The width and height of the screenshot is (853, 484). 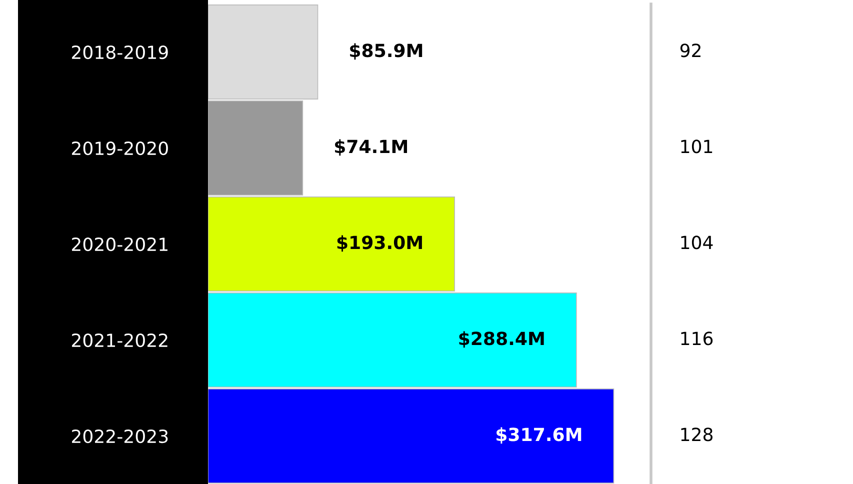 What do you see at coordinates (539, 435) in the screenshot?
I see `data-label: $317.6M` at bounding box center [539, 435].